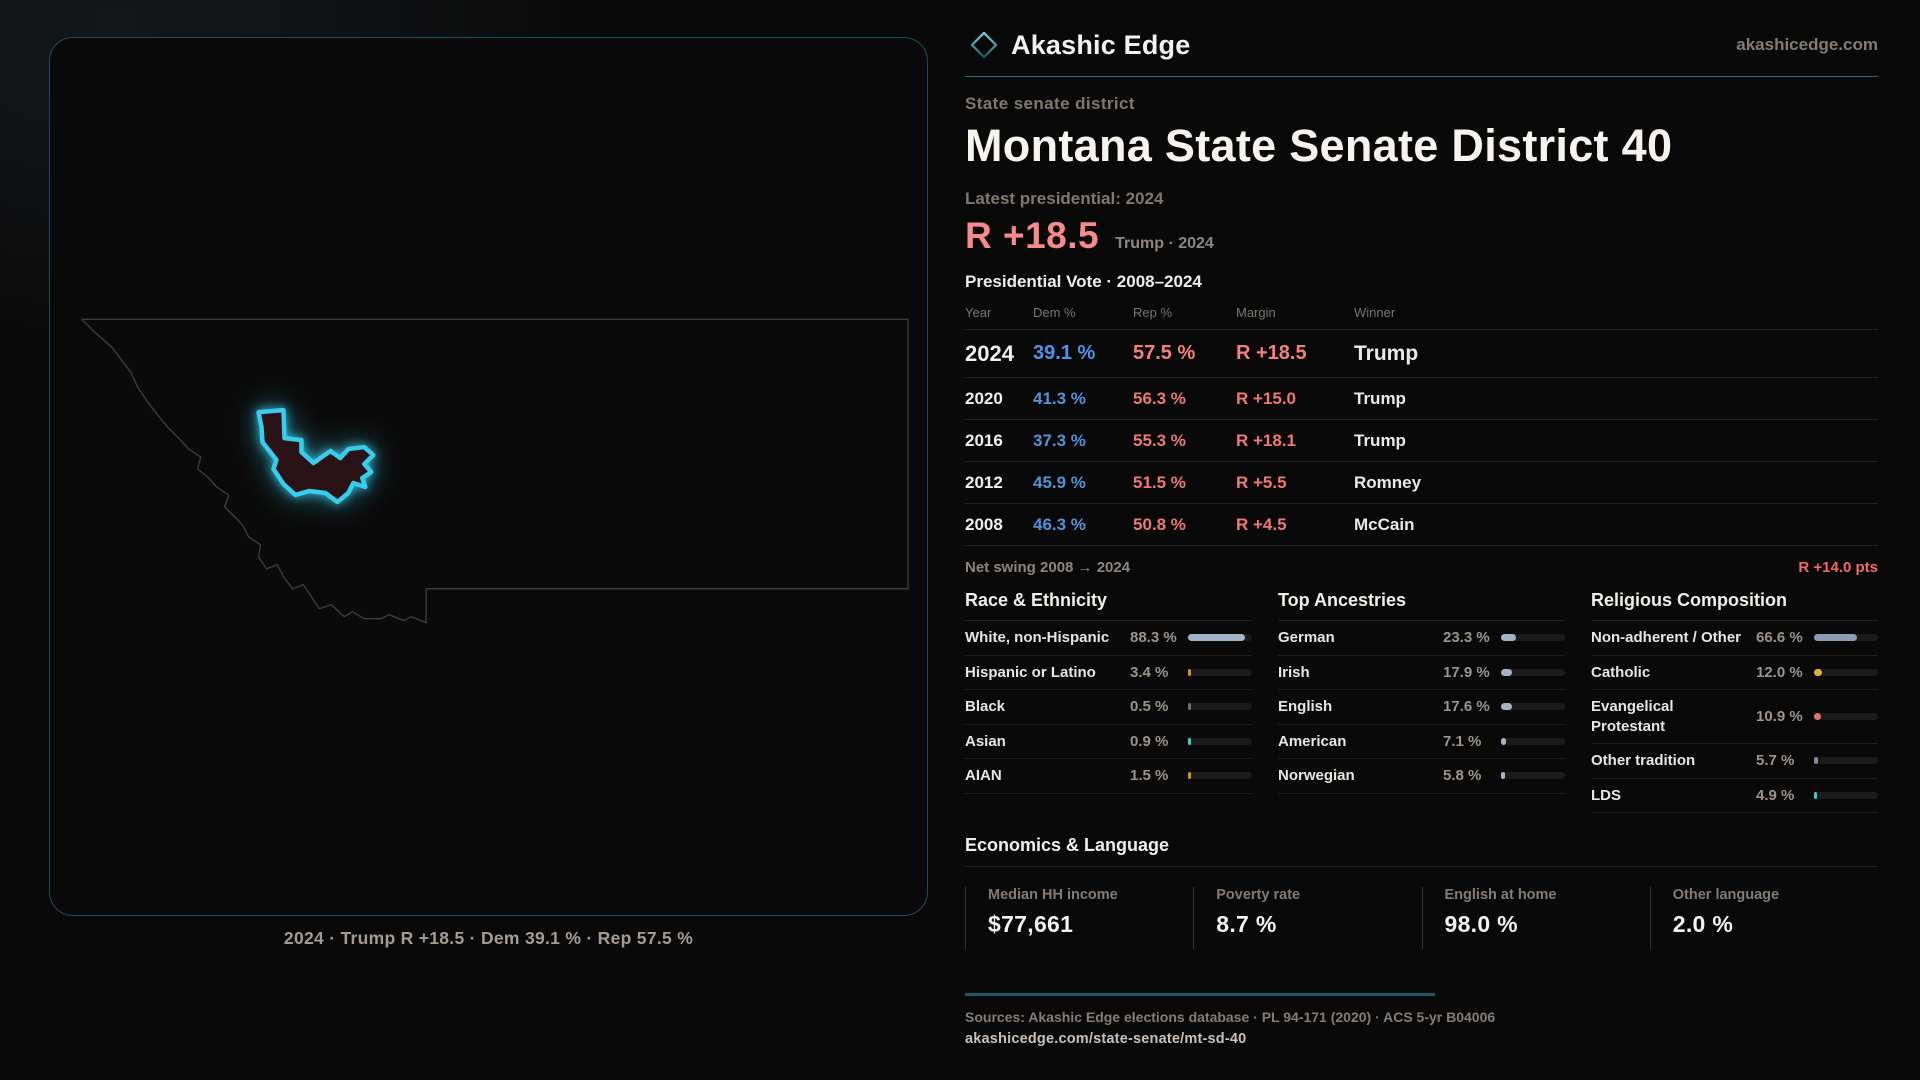  Describe the element at coordinates (1384, 524) in the screenshot. I see `cell-winner: McCain` at that location.